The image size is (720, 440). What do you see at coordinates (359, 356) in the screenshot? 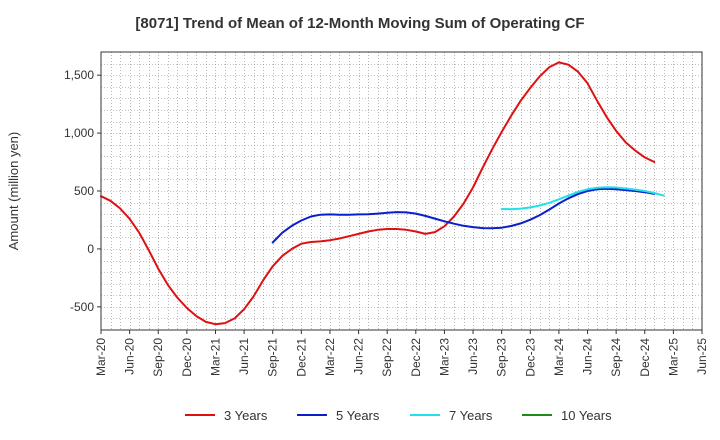
I see `x-tick-label: Jun-22` at bounding box center [359, 356].